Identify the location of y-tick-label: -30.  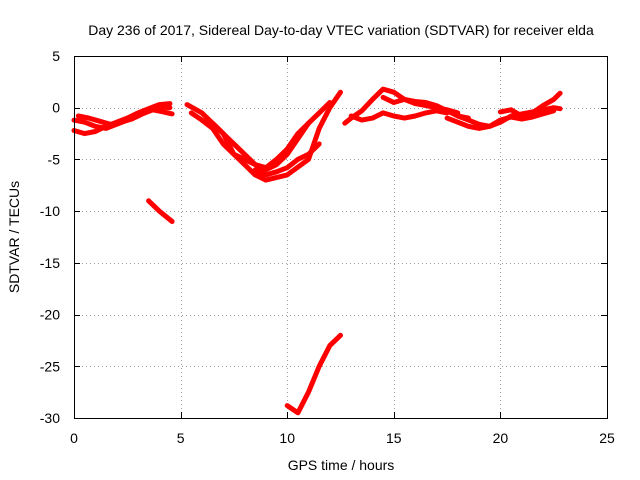
(50, 418).